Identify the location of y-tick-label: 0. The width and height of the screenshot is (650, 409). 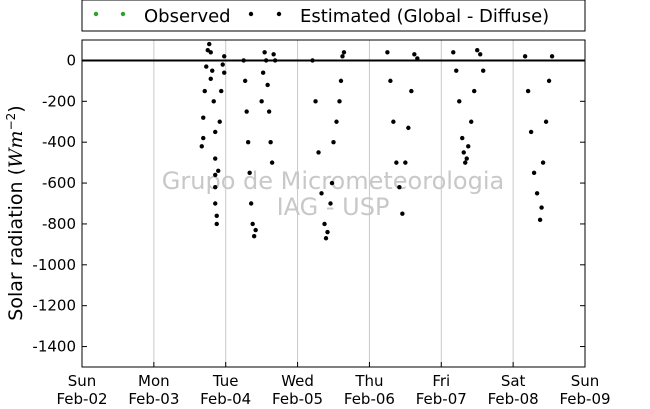
(71, 60).